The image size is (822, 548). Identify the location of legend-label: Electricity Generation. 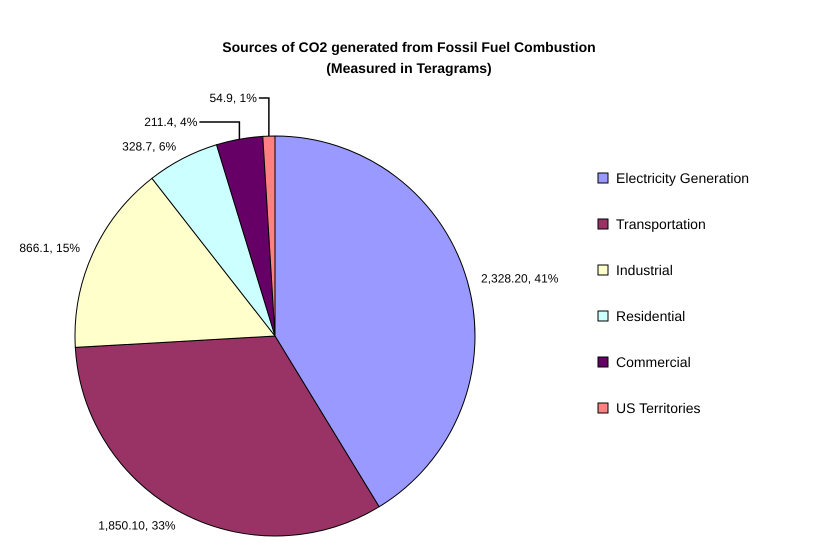
(683, 178).